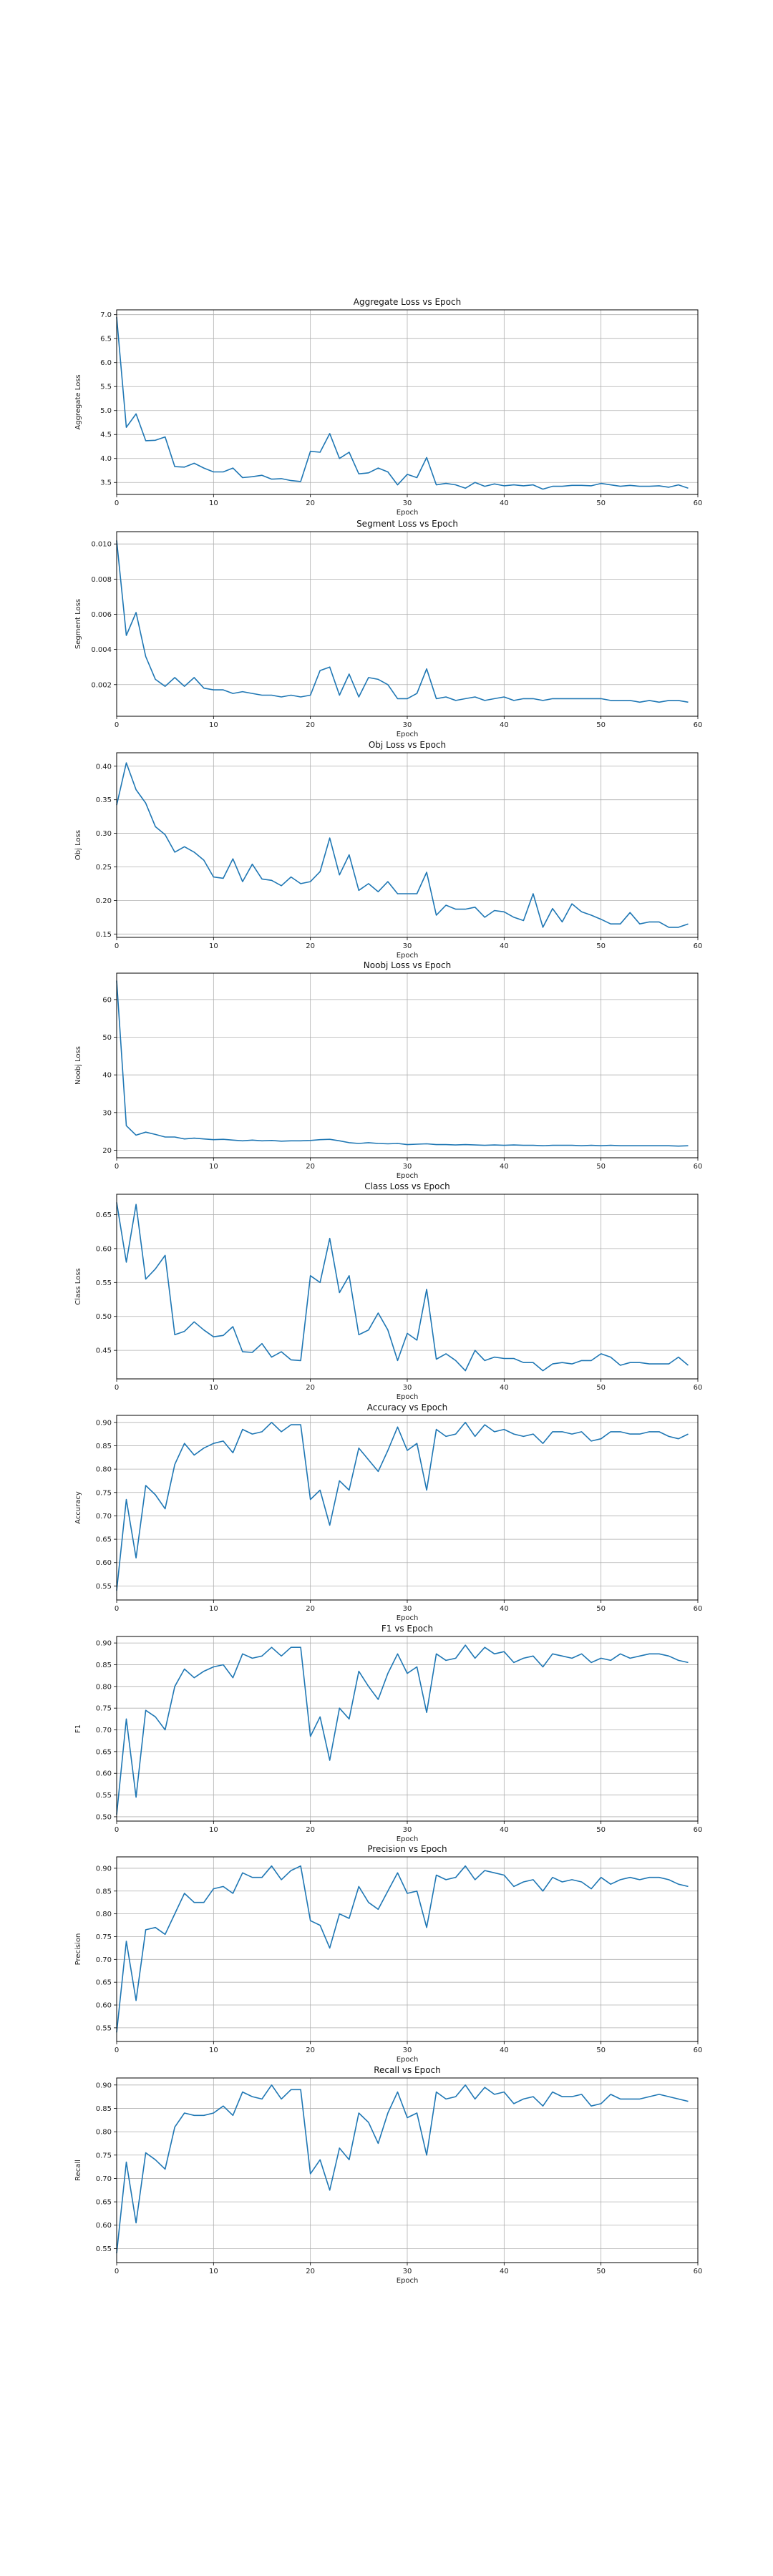  Describe the element at coordinates (101, 580) in the screenshot. I see `y-tick-label: 0.008` at that location.